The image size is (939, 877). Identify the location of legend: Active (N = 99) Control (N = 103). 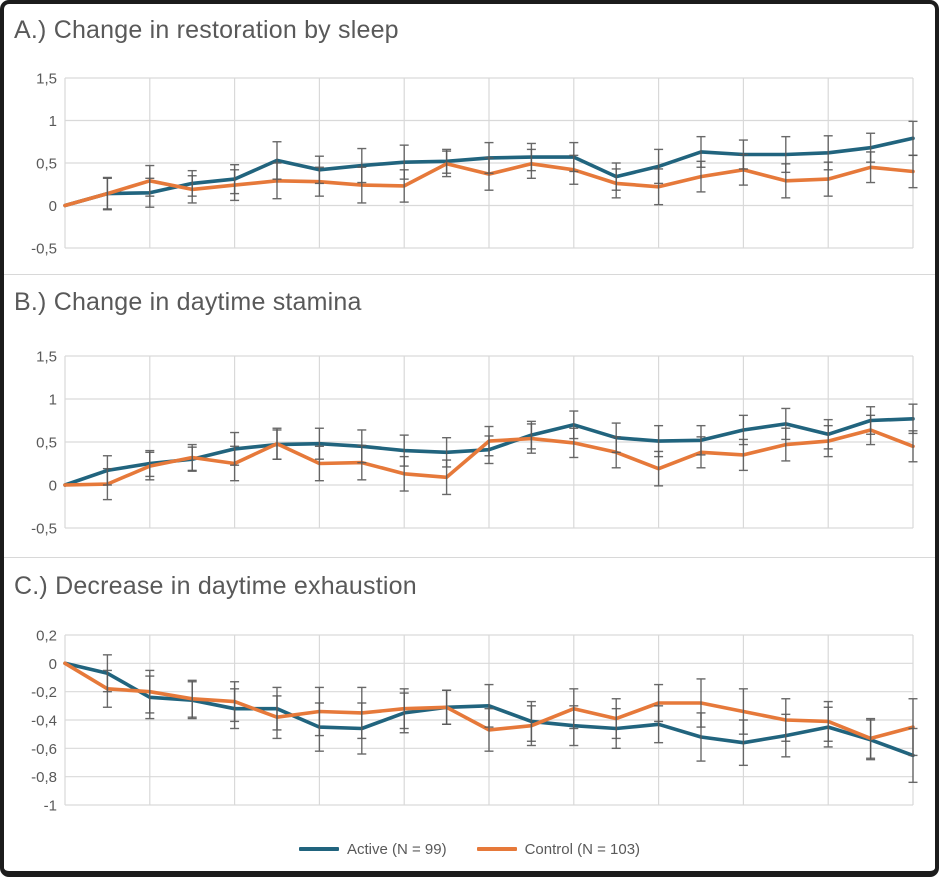
(469, 849).